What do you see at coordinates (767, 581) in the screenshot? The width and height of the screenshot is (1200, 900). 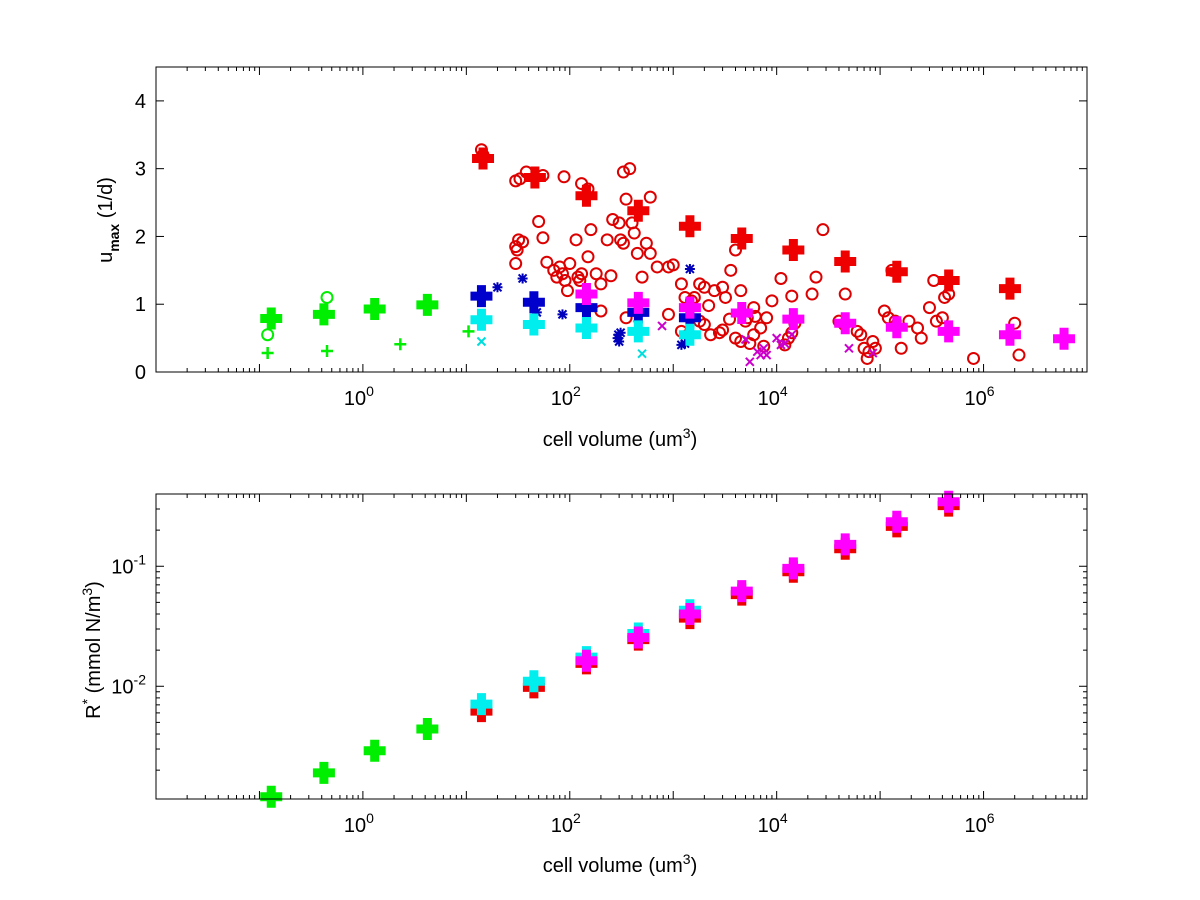 I see `half-saturation-series-magenta-model-crosses` at bounding box center [767, 581].